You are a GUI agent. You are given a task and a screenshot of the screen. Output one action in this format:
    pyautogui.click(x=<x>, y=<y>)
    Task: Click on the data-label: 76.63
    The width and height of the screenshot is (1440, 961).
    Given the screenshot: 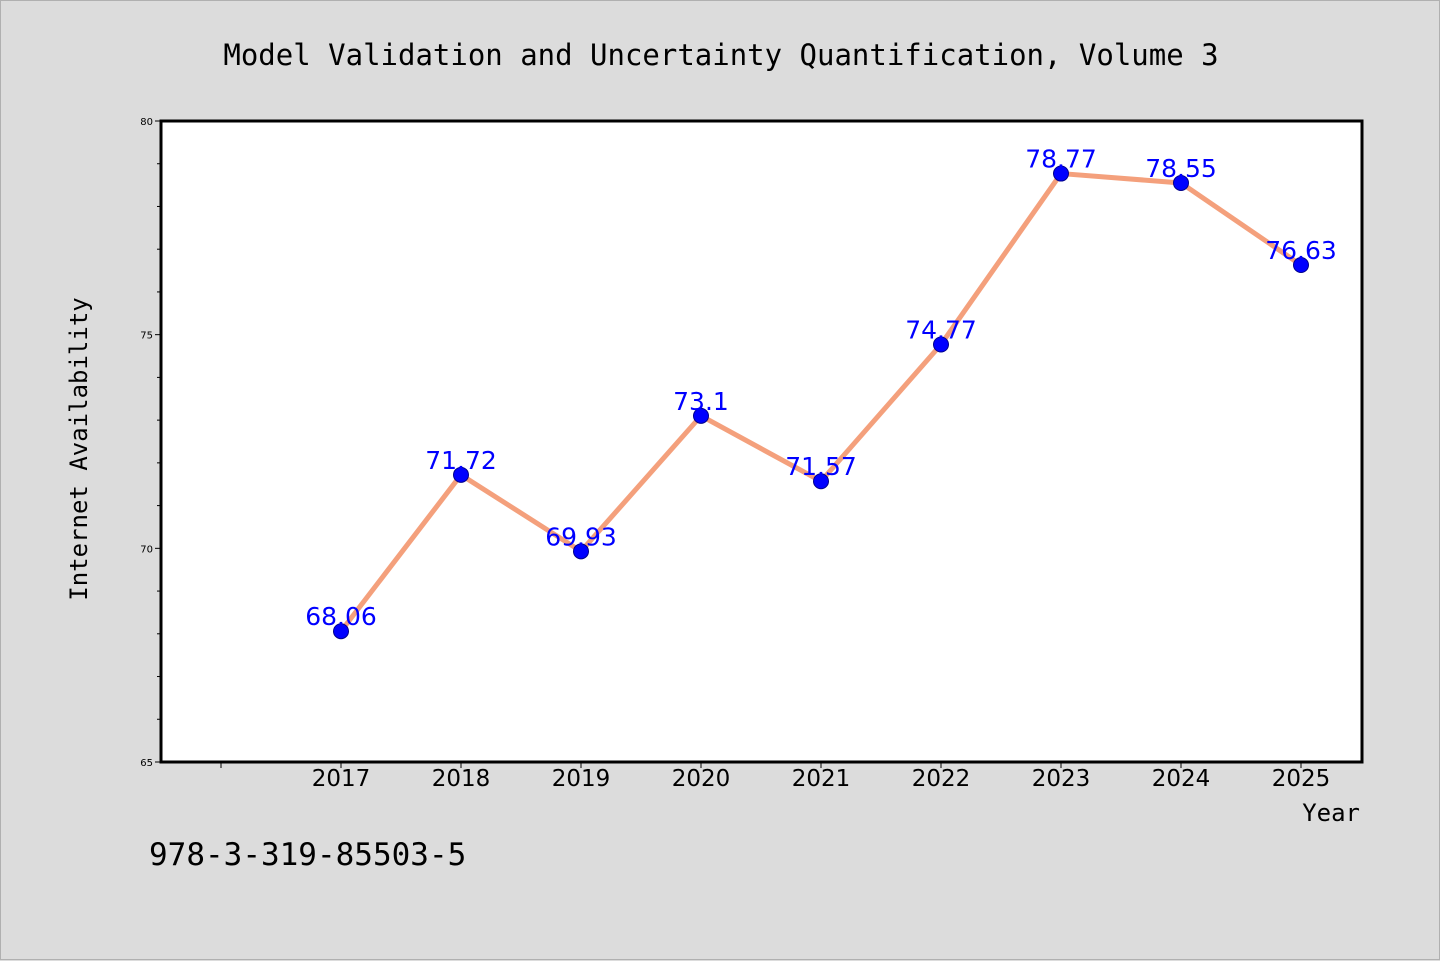 What is the action you would take?
    pyautogui.click(x=1301, y=250)
    